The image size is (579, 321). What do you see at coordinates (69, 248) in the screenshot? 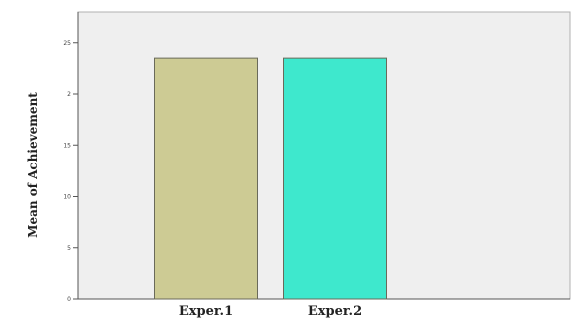
I see `y-tick-label: 5` at bounding box center [69, 248].